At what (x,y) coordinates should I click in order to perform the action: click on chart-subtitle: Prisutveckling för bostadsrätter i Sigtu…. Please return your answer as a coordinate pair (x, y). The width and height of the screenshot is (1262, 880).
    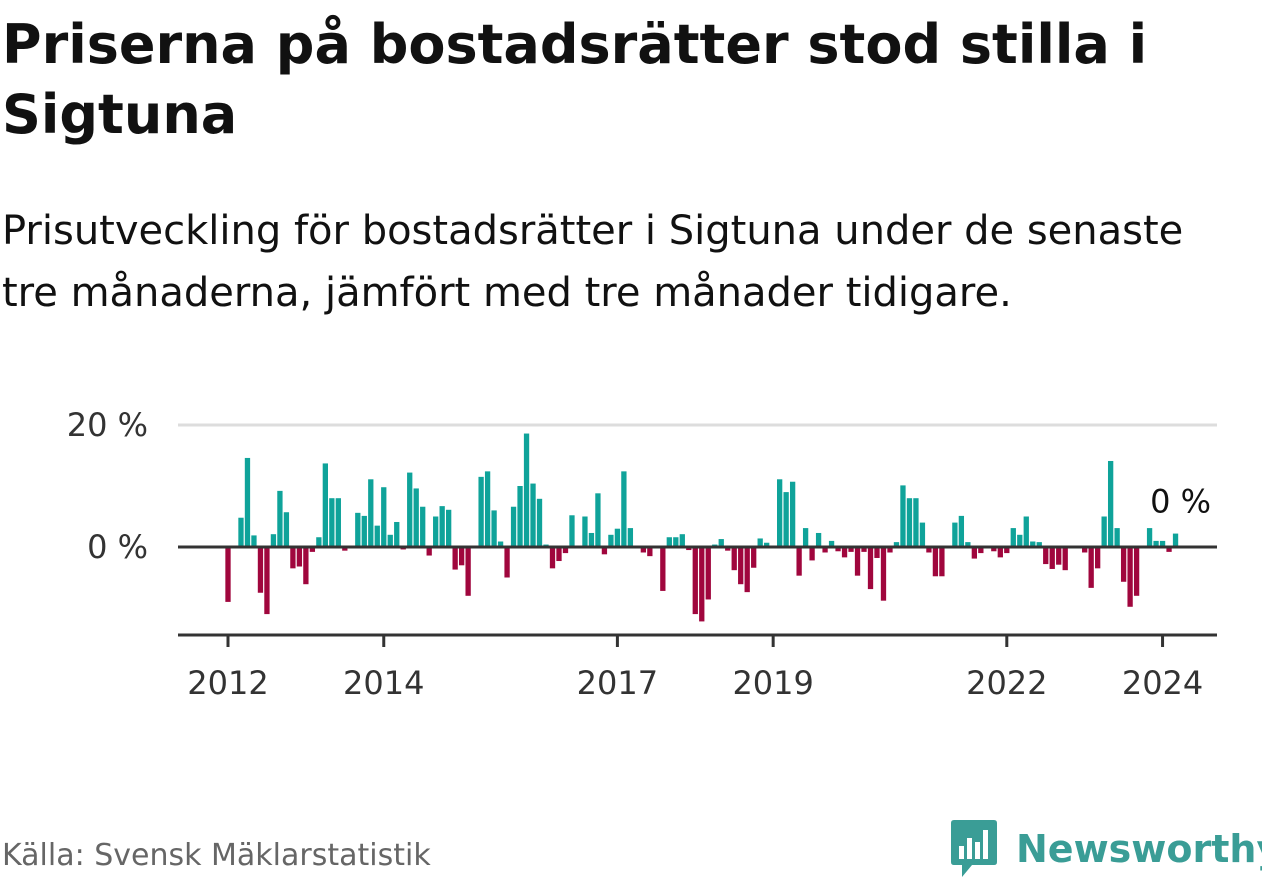
    Looking at the image, I should click on (593, 262).